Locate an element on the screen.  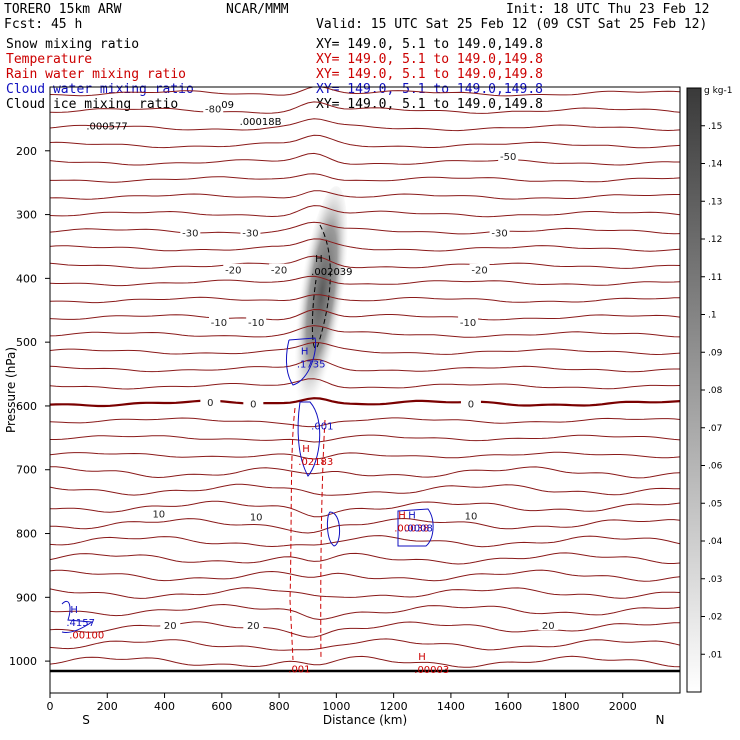
x-axis: 0 200 400 600 800 1000 1200 1400 1600 1800 2000 is located at coordinates (342, 703).